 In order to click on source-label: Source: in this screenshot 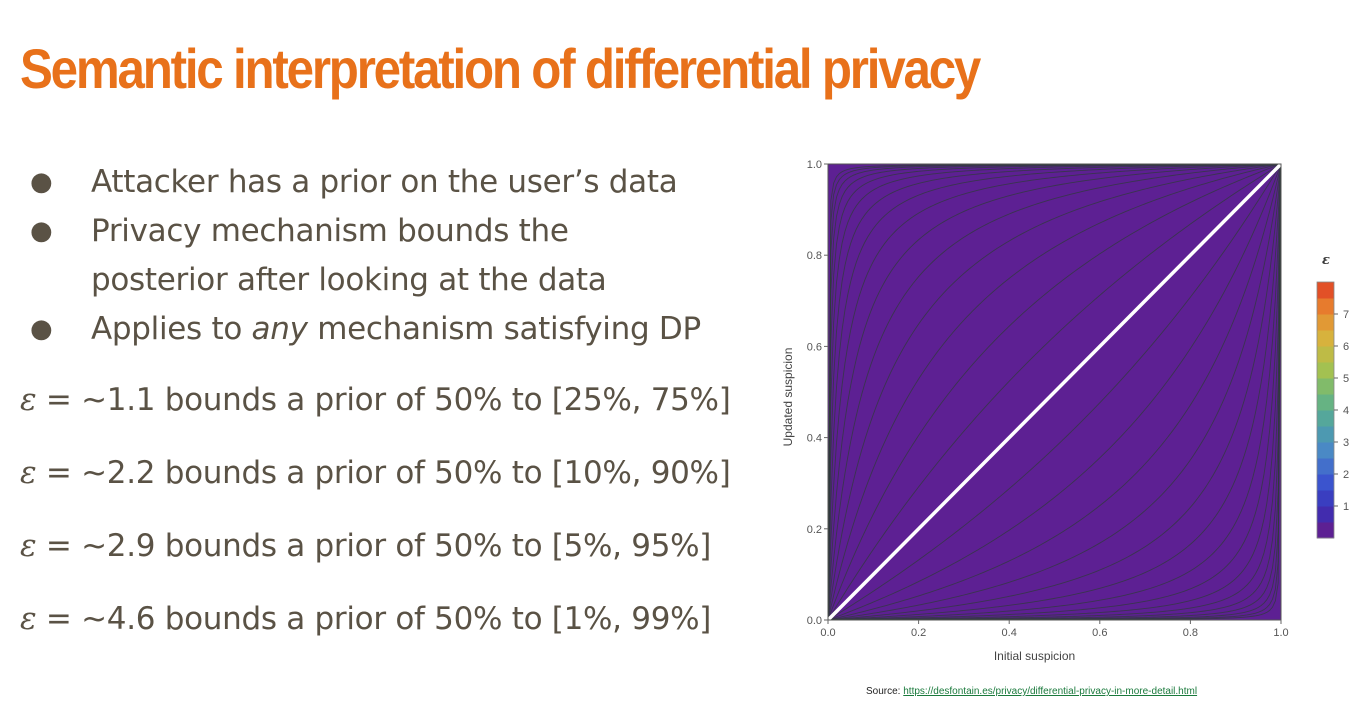, I will do `click(885, 691)`.